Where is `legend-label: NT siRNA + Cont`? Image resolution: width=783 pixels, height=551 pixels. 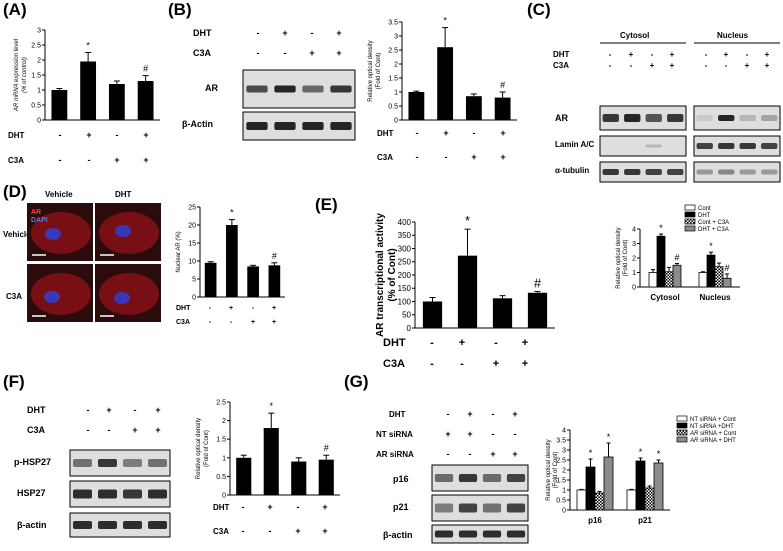
legend-label: NT siRNA + Cont is located at coordinates (713, 420).